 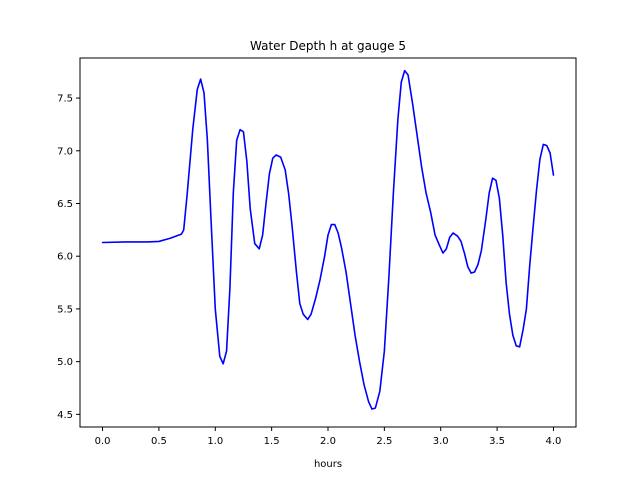 What do you see at coordinates (65, 99) in the screenshot?
I see `y-tick-label: 7.5` at bounding box center [65, 99].